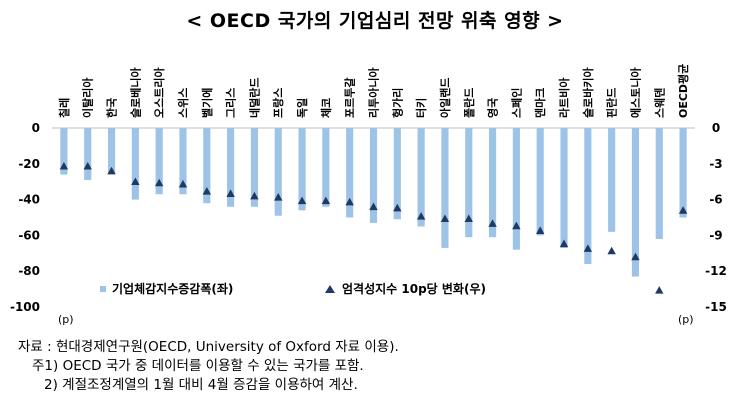  Describe the element at coordinates (715, 200) in the screenshot. I see `right-tick-2: -6` at that location.